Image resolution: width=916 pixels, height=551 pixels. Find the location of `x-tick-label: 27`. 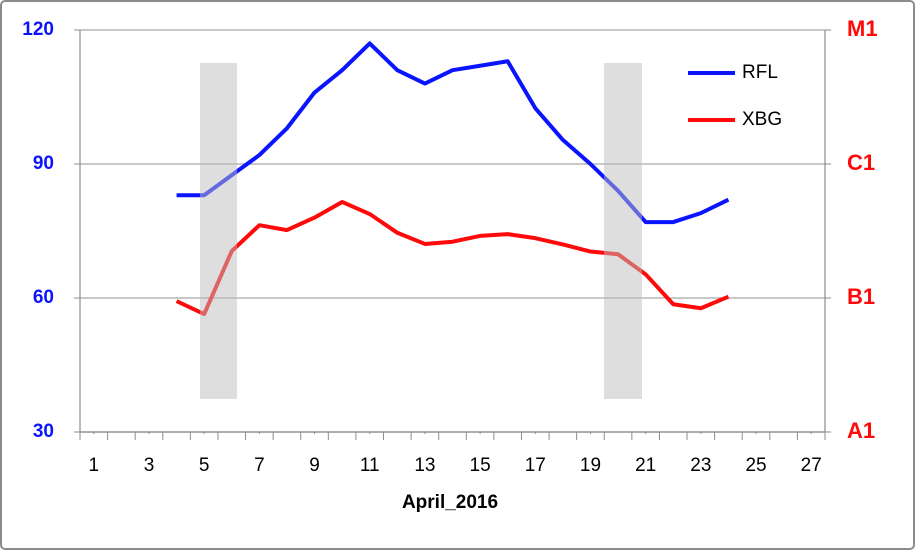

x-tick-label: 27 is located at coordinates (811, 465).